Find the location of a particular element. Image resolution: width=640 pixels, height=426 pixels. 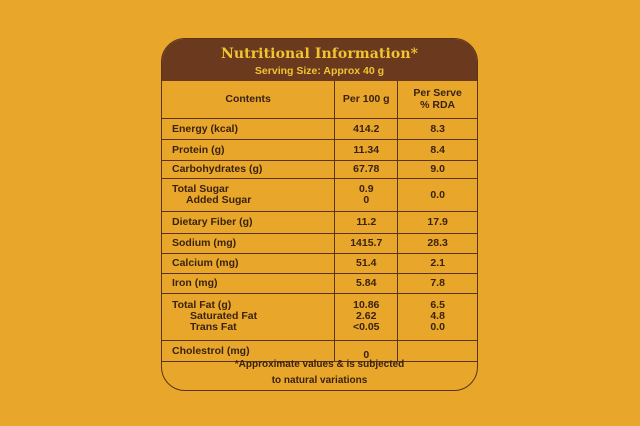

column-header-contents: Contents is located at coordinates (249, 100).